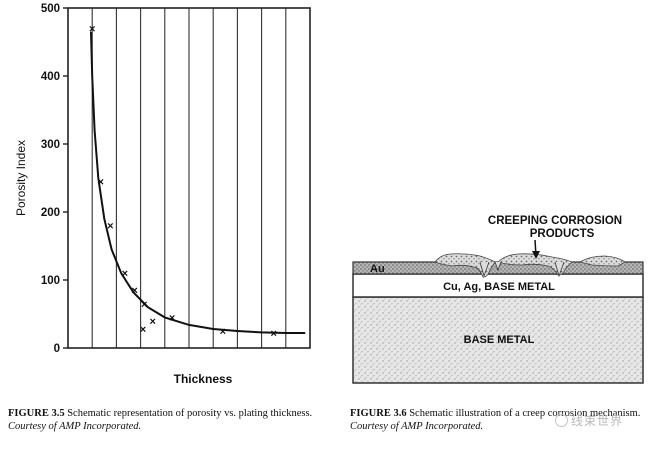  What do you see at coordinates (50, 145) in the screenshot?
I see `y-tick-label: 300` at bounding box center [50, 145].